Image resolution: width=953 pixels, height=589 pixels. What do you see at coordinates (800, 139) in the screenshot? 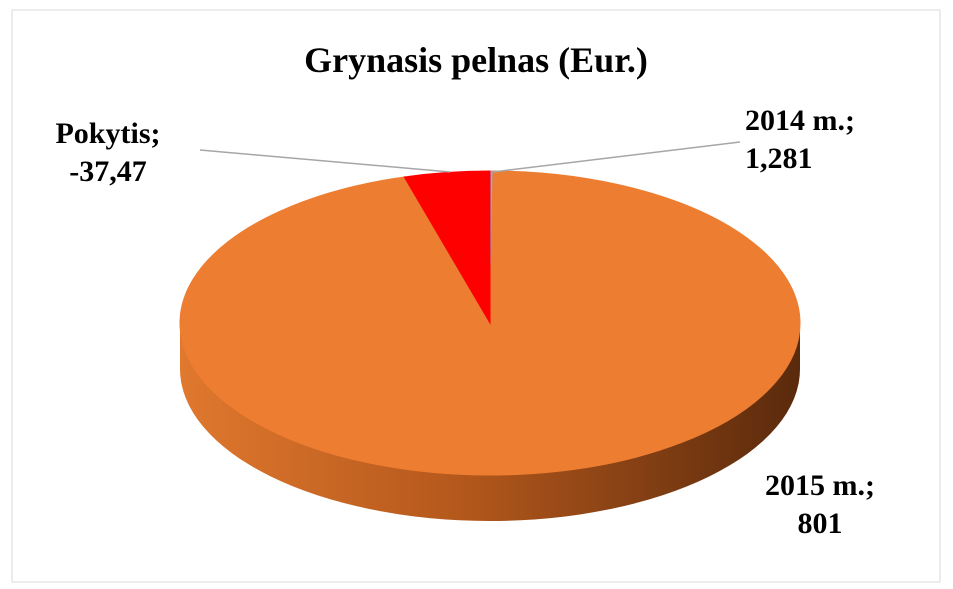
I see `data-label: 2014 m.; 1,281` at bounding box center [800, 139].